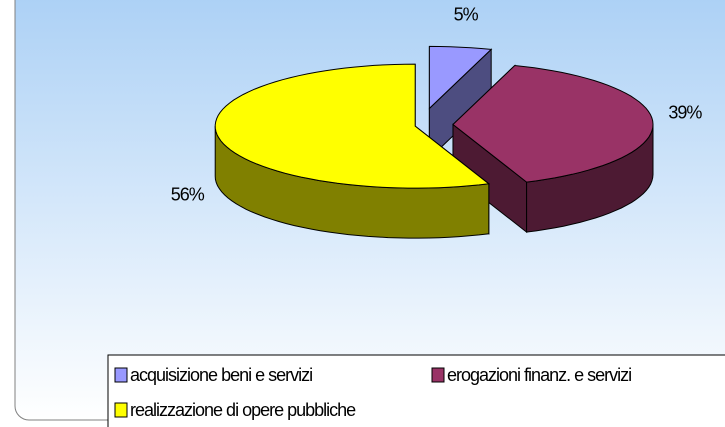 Image resolution: width=725 pixels, height=427 pixels. I want to click on legend-label: erogazioni finanz. e servizi, so click(539, 375).